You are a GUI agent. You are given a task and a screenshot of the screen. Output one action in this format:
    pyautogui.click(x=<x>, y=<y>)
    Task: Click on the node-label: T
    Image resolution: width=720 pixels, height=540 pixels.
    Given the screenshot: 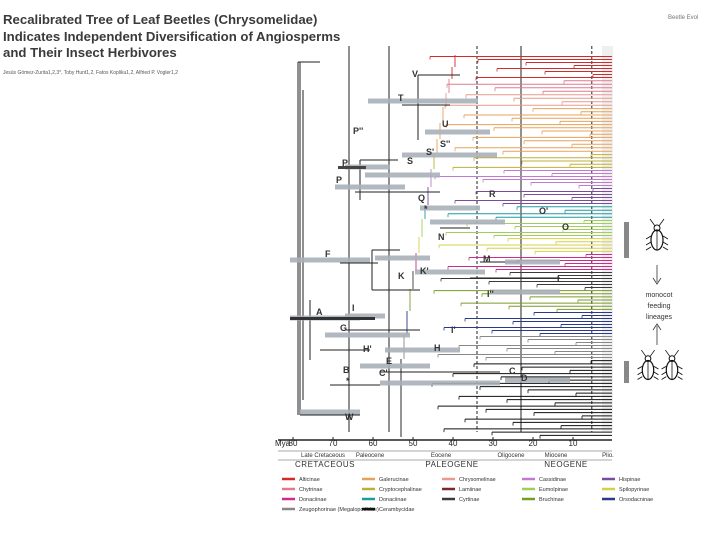 What is the action you would take?
    pyautogui.click(x=401, y=98)
    